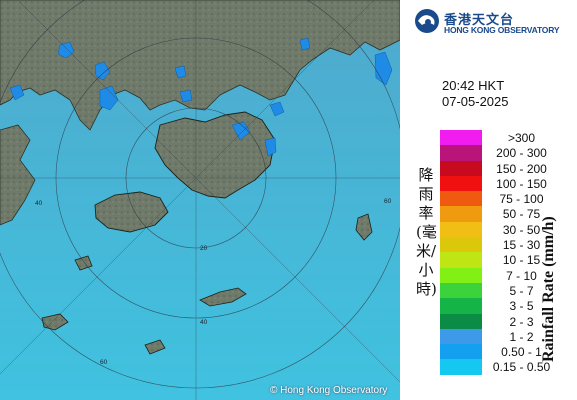  Describe the element at coordinates (475, 101) in the screenshot. I see `observation-date: 07-05-2025` at that location.